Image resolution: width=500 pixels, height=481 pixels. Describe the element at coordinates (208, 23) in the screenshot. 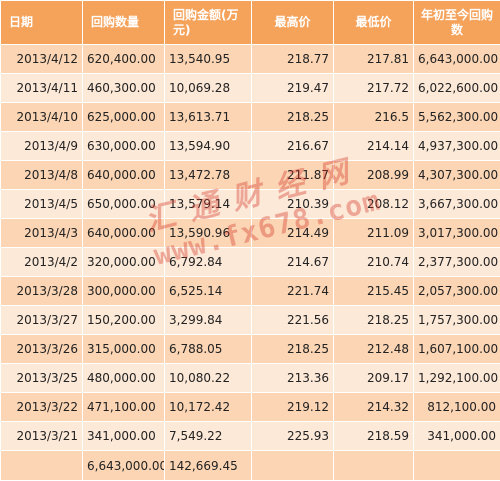

I see `header-amount: 回购金额(万元)` at that location.